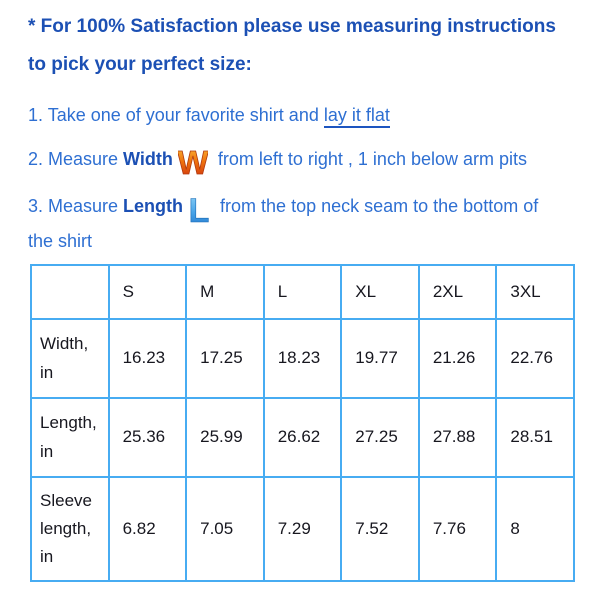  I want to click on size-table-header-row: S M L XL 2XL 3XL, so click(302, 292).